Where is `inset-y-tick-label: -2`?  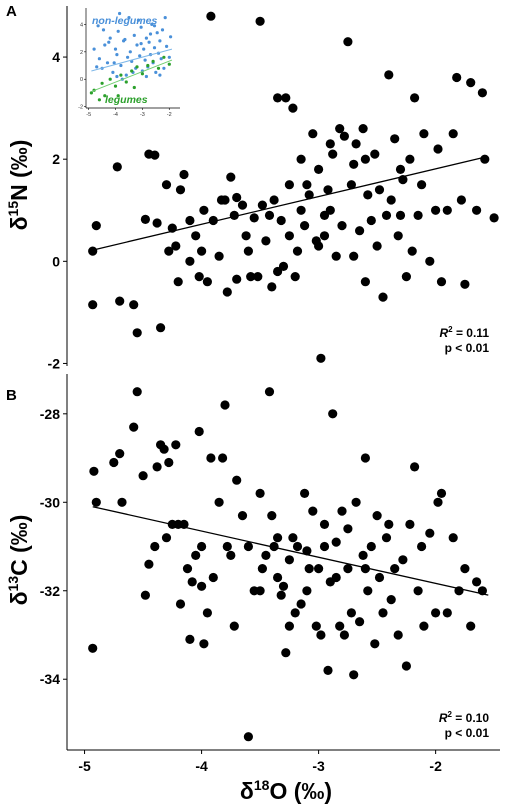
inset-y-tick-label: -2 is located at coordinates (80, 108).